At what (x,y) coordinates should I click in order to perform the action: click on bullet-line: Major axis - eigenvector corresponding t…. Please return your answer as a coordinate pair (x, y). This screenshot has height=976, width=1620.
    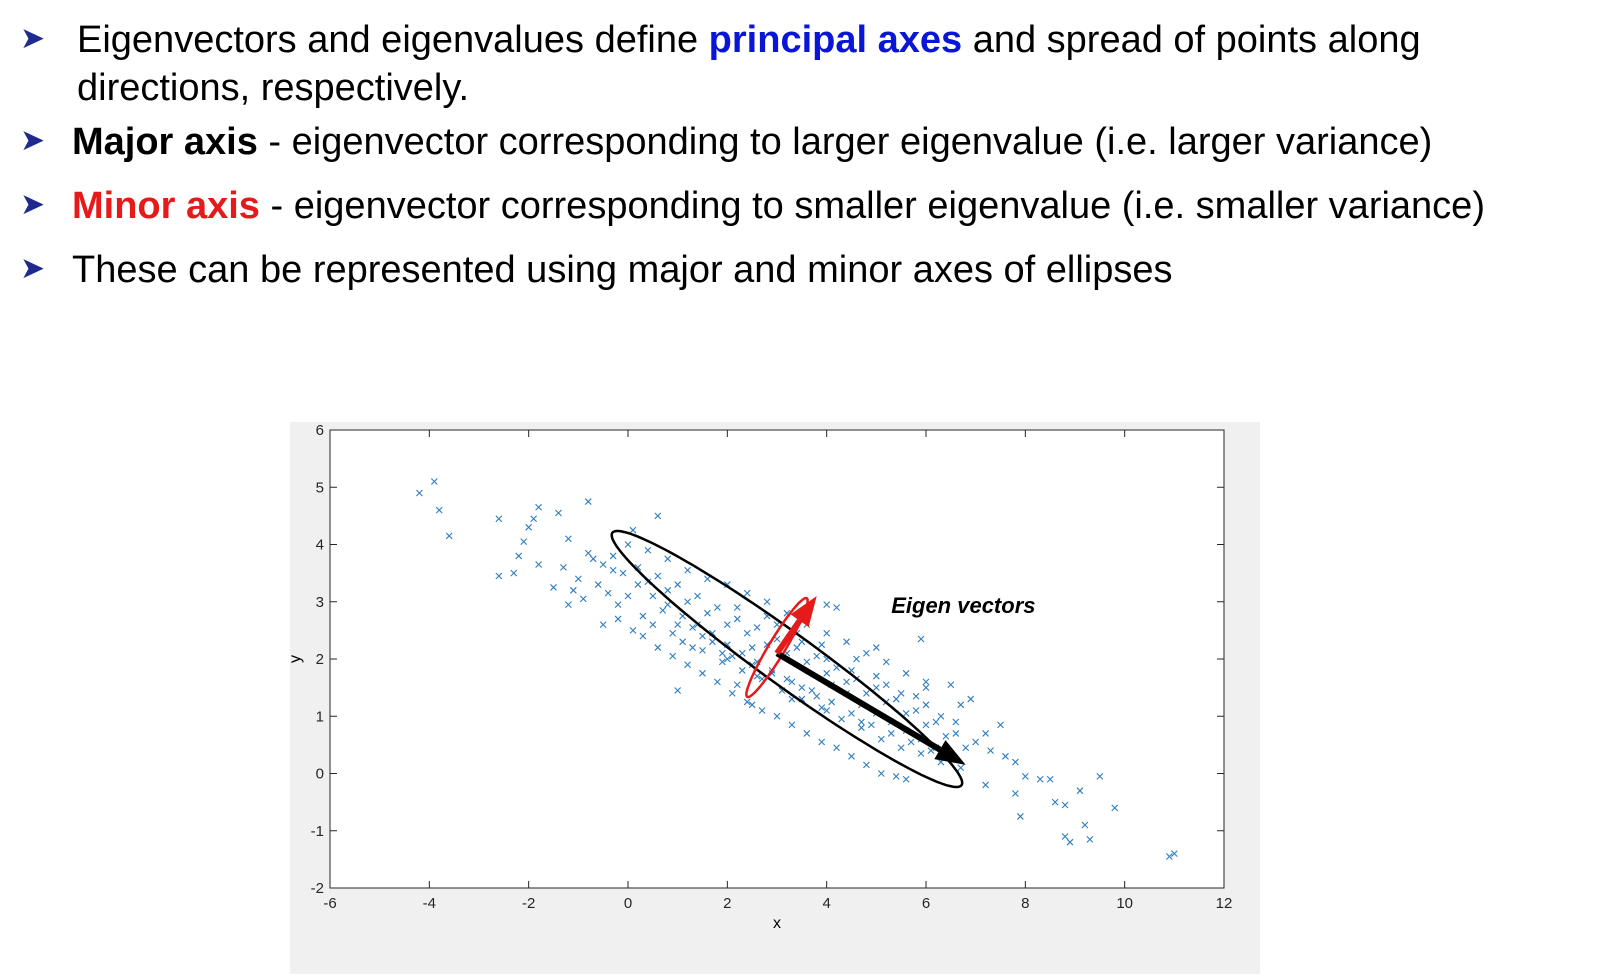
    Looking at the image, I should click on (752, 142).